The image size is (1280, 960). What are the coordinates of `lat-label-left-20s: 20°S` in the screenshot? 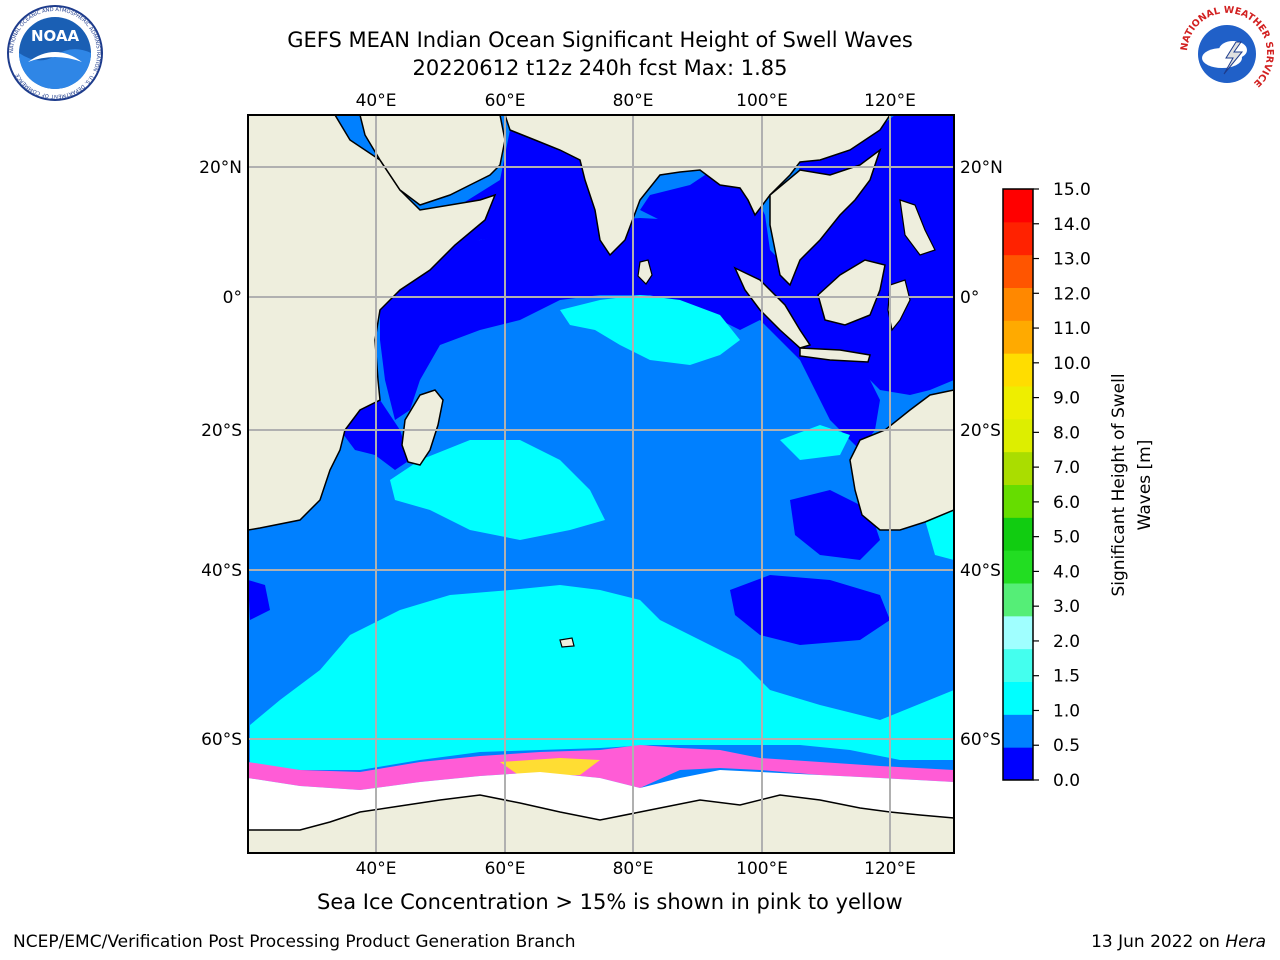 It's located at (221, 431).